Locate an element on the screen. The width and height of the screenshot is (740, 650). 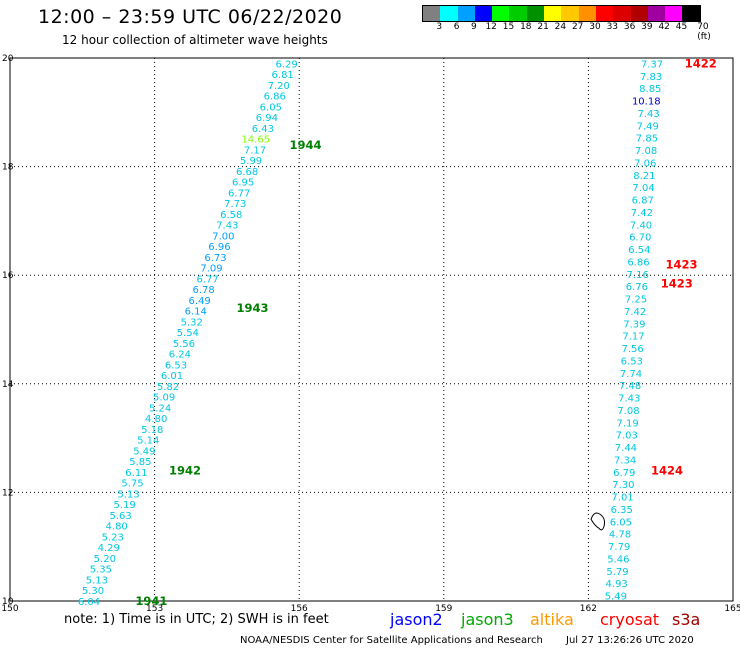
legend-label: 24 is located at coordinates (560, 27).